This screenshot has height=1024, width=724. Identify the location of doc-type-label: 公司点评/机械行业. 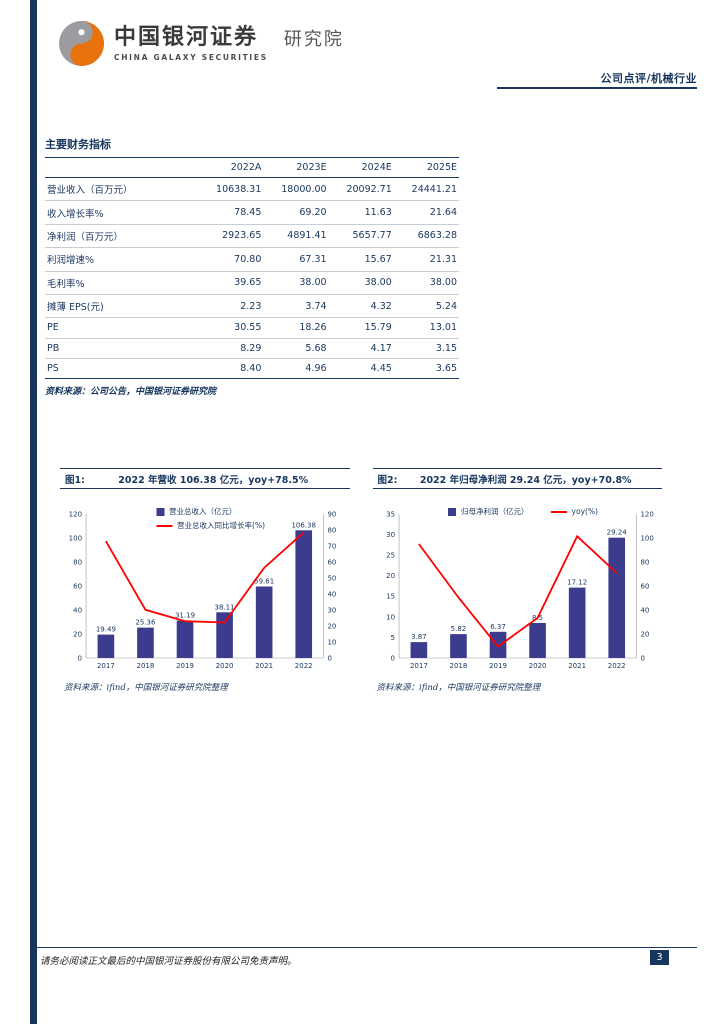
(648, 78).